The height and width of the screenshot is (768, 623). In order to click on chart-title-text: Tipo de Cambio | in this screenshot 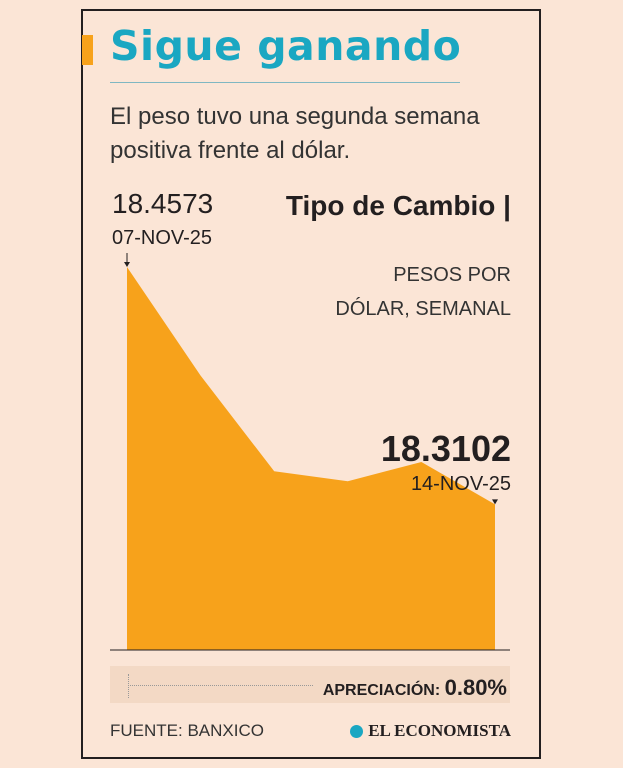, I will do `click(398, 205)`.